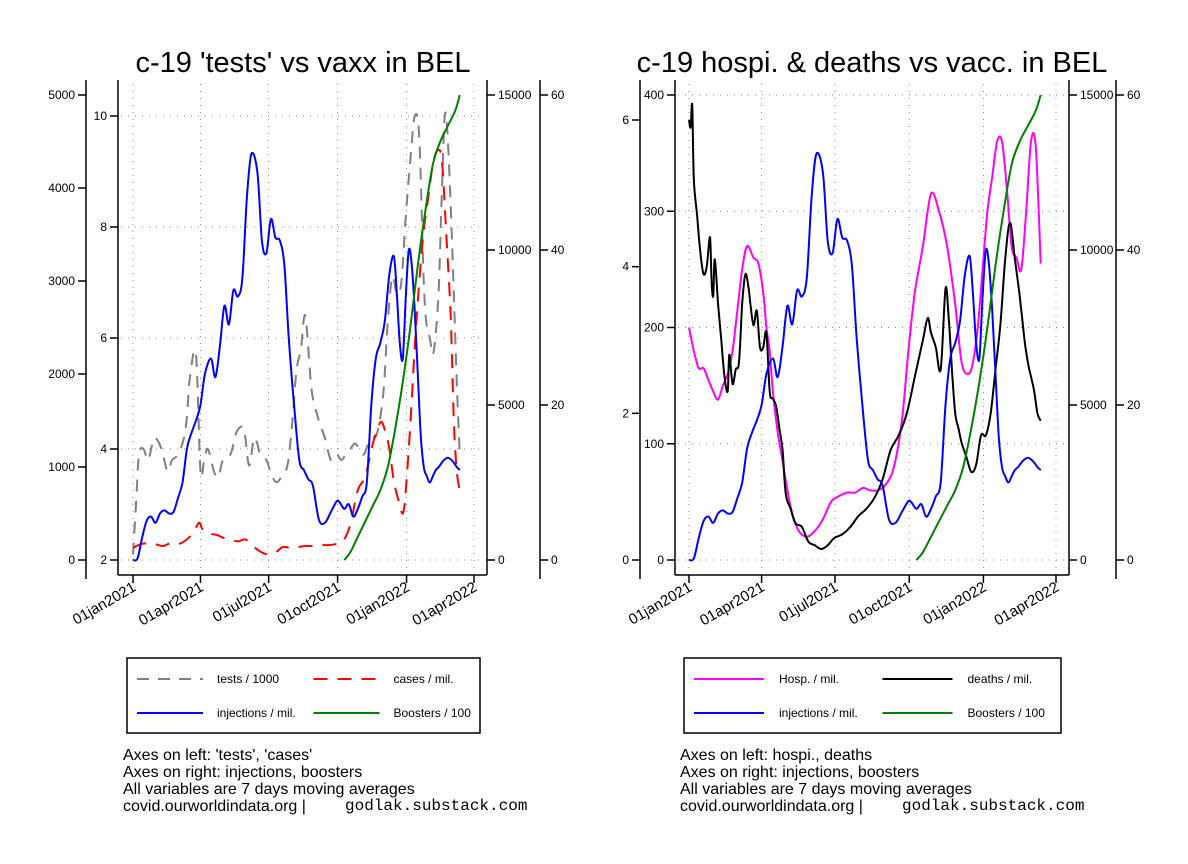 The height and width of the screenshot is (864, 1188). Describe the element at coordinates (103, 227) in the screenshot. I see `y-tick-label-tests: 8` at that location.